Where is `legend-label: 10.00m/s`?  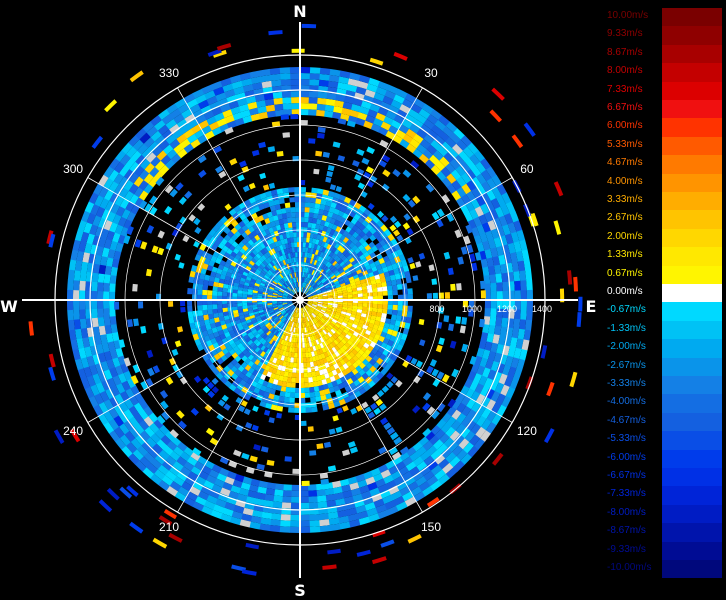
legend-label: 10.00m/s is located at coordinates (628, 15).